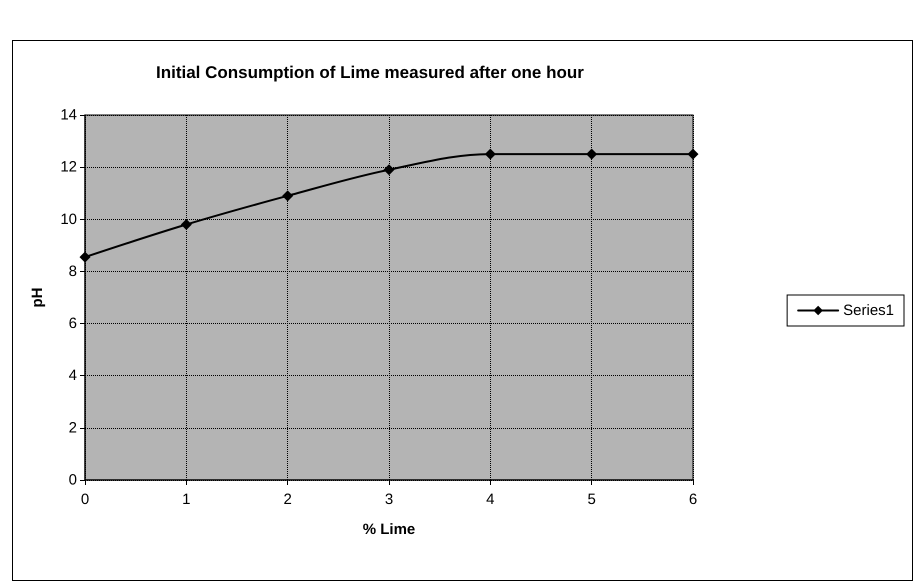 This screenshot has width=915, height=583. I want to click on y-tick-label: 6, so click(72, 323).